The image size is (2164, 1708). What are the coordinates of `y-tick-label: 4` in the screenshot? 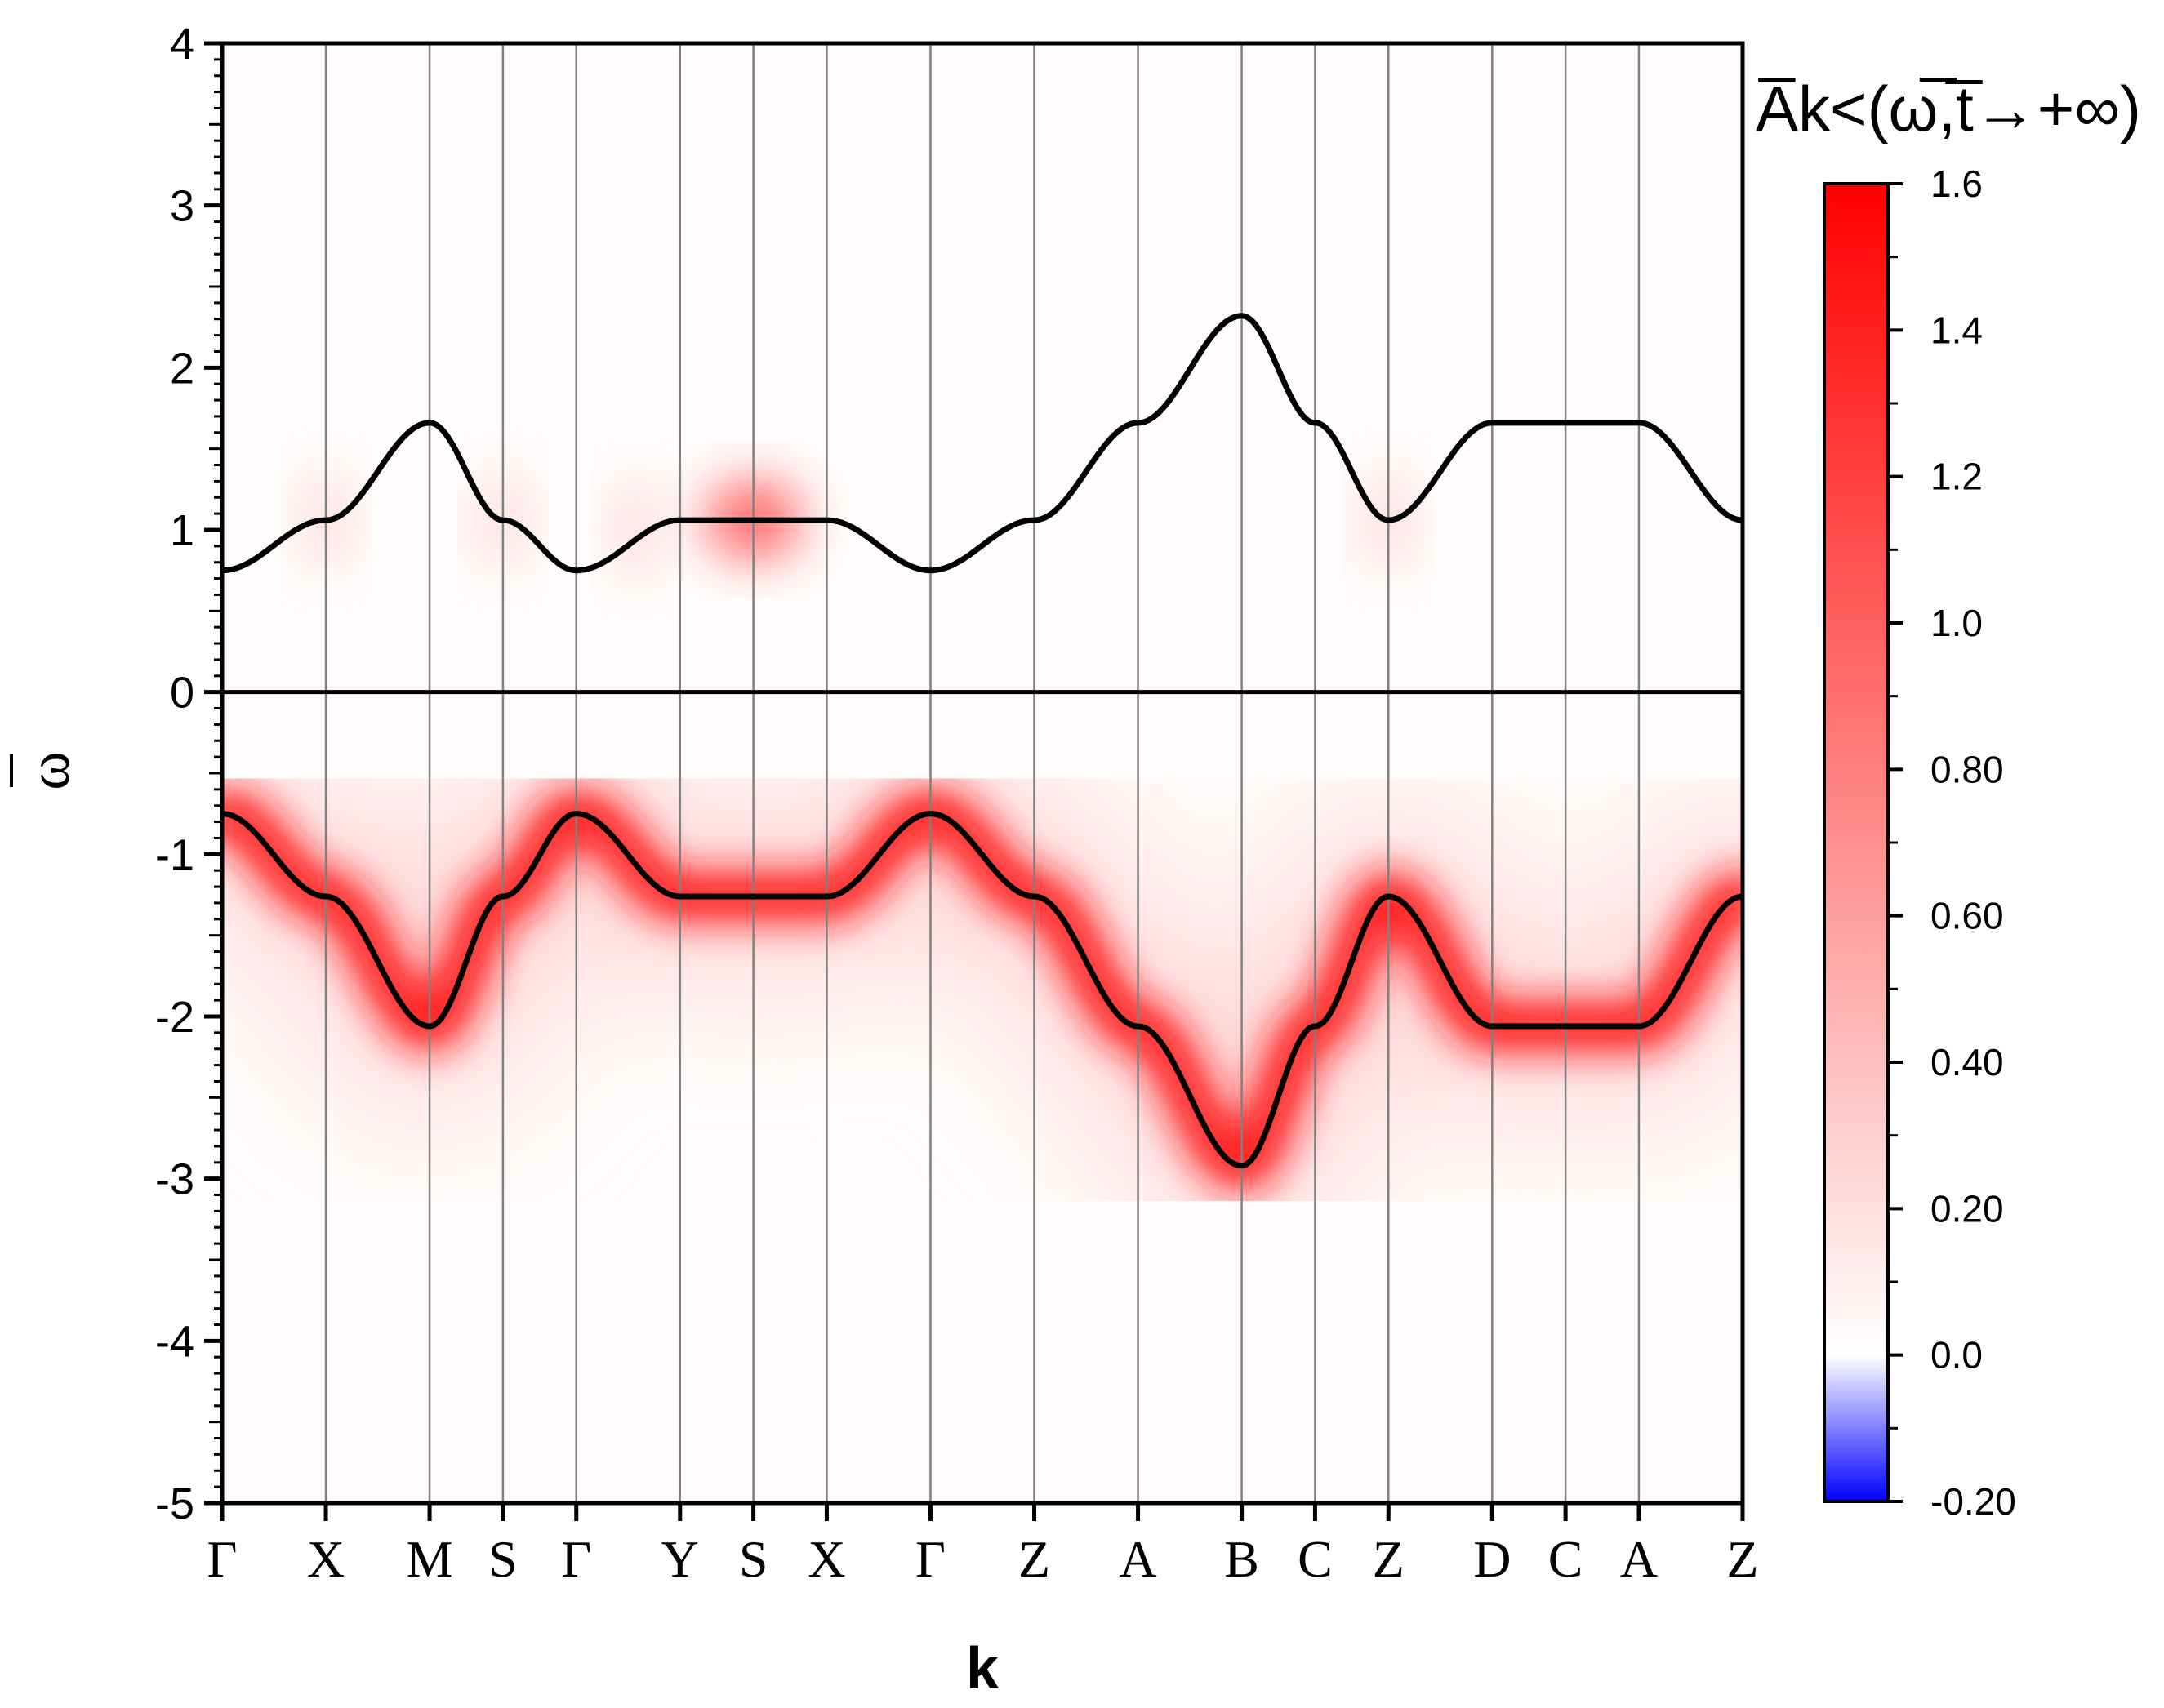 It's located at (182, 44).